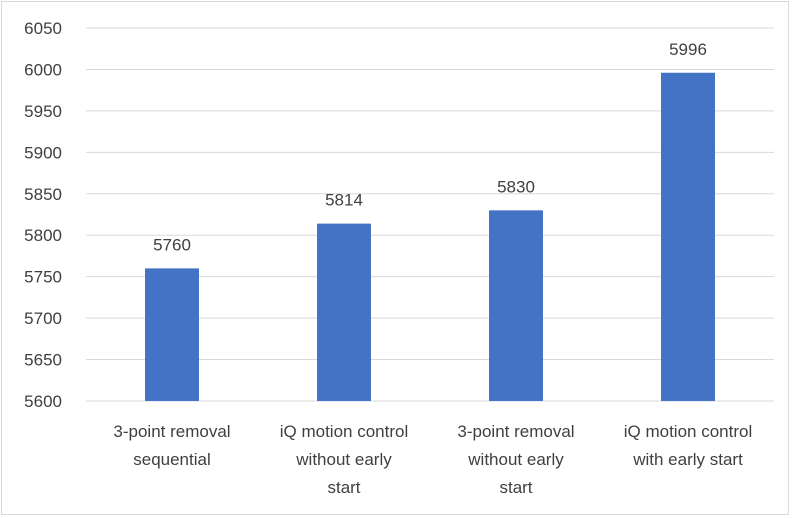  What do you see at coordinates (43, 360) in the screenshot?
I see `y-tick-label: 5650` at bounding box center [43, 360].